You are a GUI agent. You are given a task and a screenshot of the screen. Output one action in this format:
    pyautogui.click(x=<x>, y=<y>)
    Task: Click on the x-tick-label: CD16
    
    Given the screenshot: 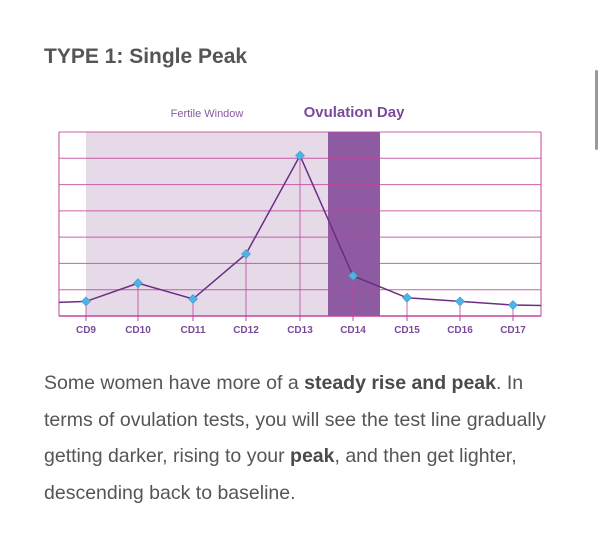 What is the action you would take?
    pyautogui.click(x=460, y=330)
    